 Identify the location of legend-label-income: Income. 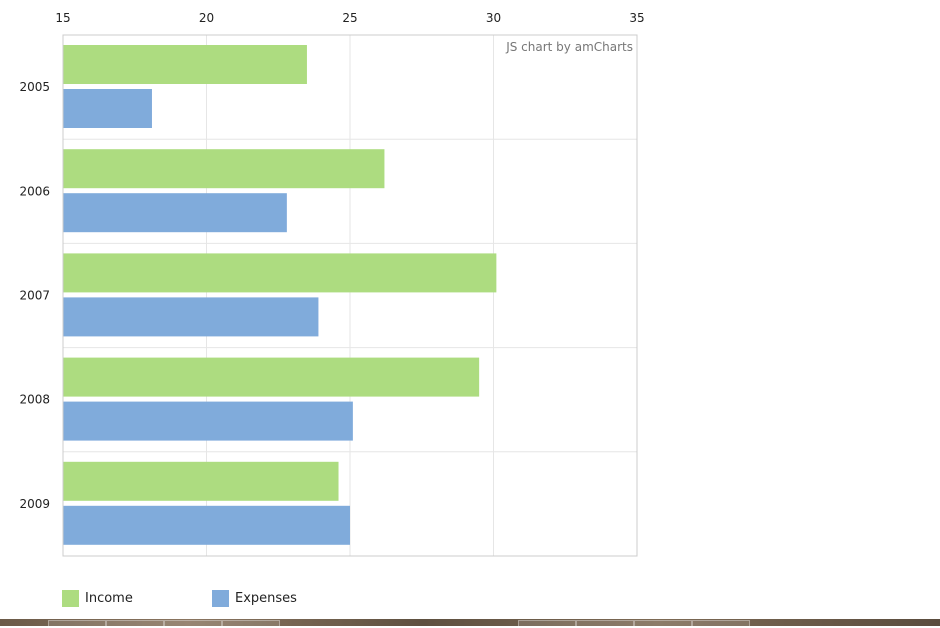
(109, 598).